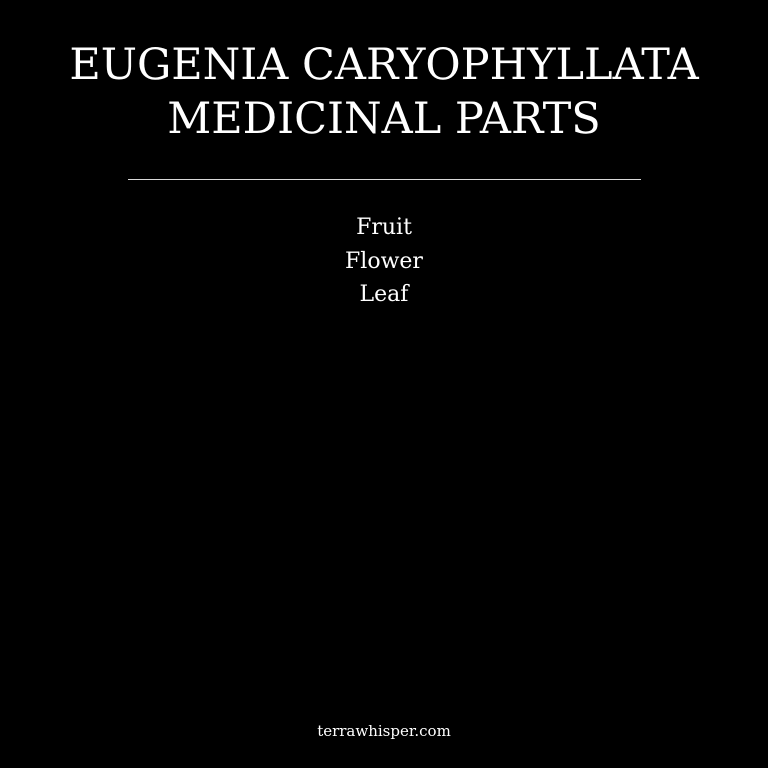  What do you see at coordinates (384, 119) in the screenshot?
I see `title-line-2: MEDICINAL PARTS` at bounding box center [384, 119].